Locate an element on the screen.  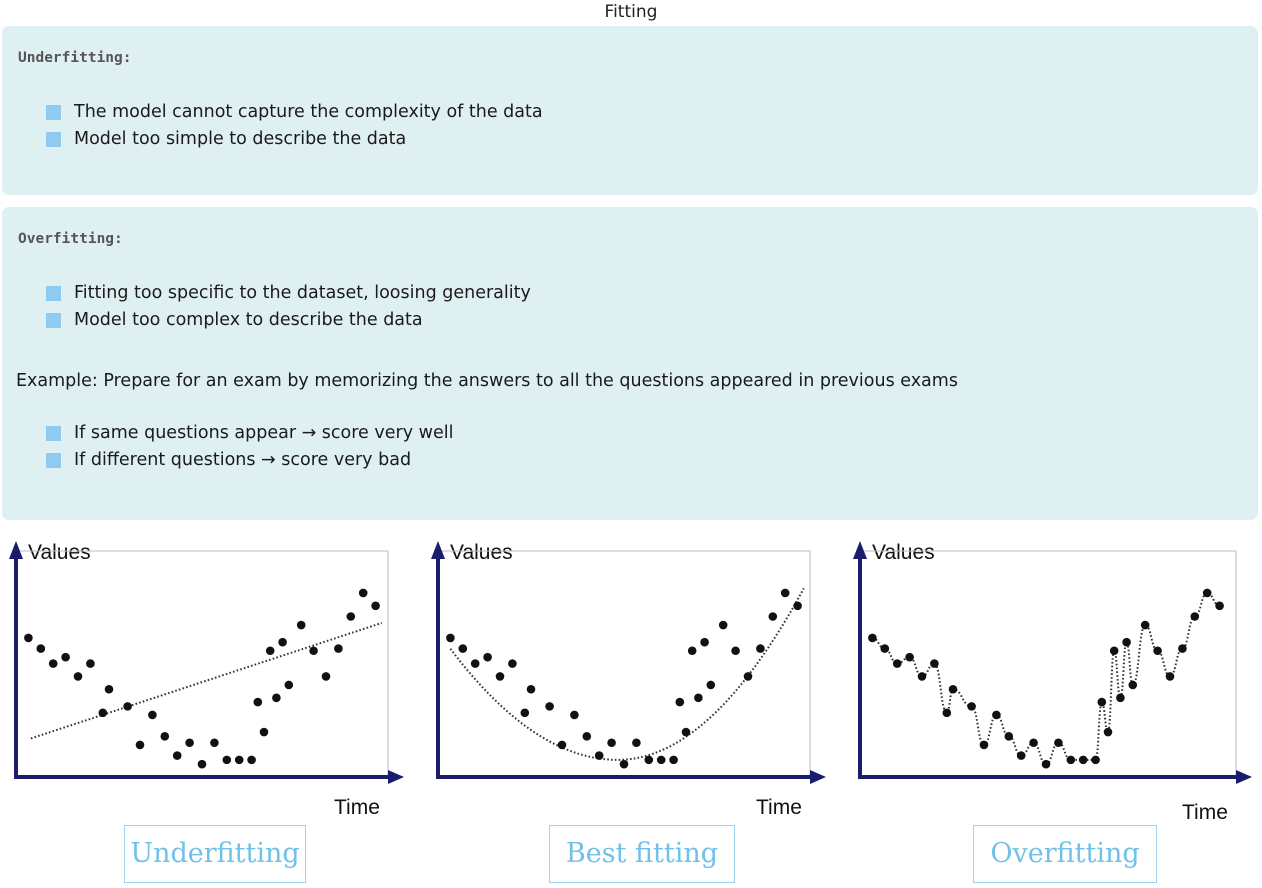
bullet-text: If different questions → score very bad is located at coordinates (243, 460).